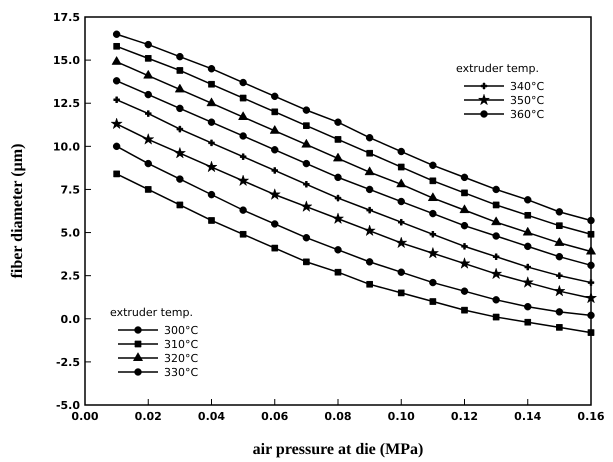  I want to click on y-tick-label: 5.0, so click(70, 233).